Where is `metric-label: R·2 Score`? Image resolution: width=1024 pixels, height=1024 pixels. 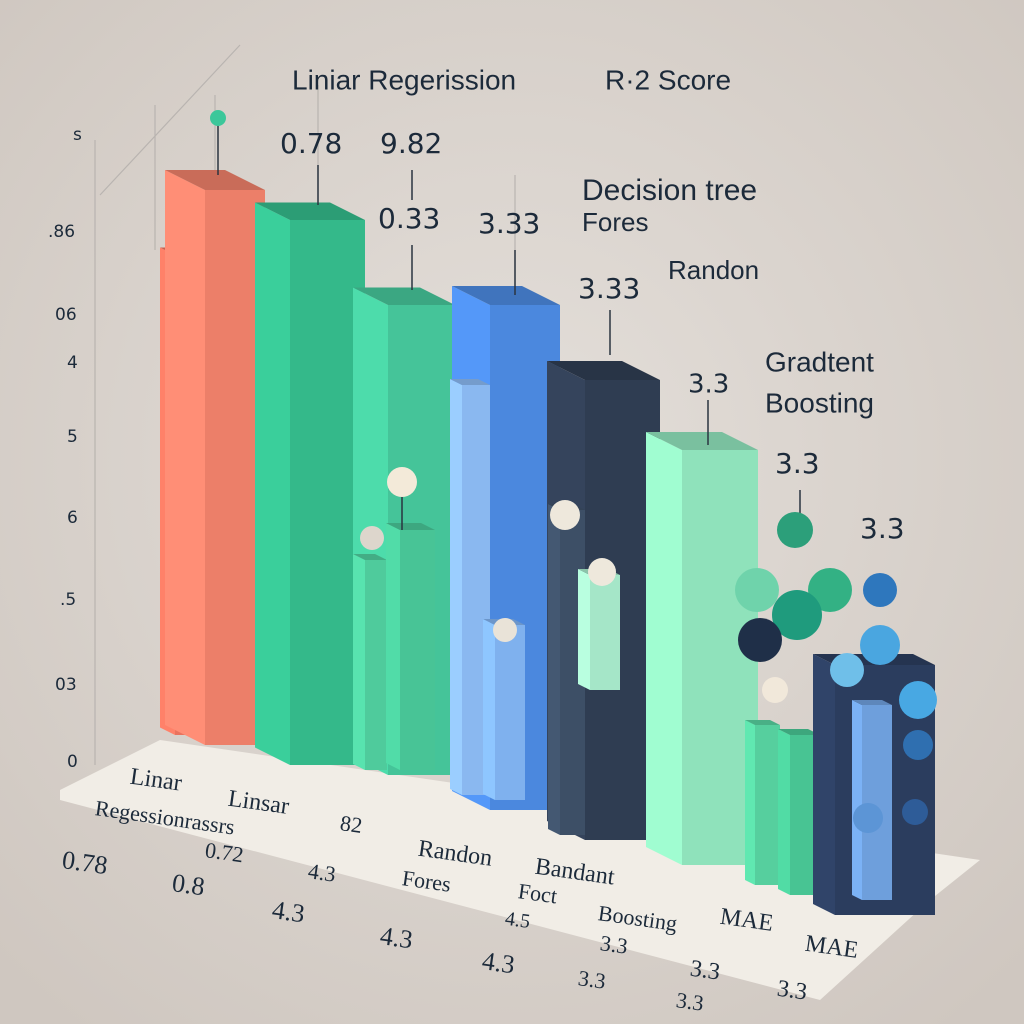 metric-label: R·2 Score is located at coordinates (668, 79).